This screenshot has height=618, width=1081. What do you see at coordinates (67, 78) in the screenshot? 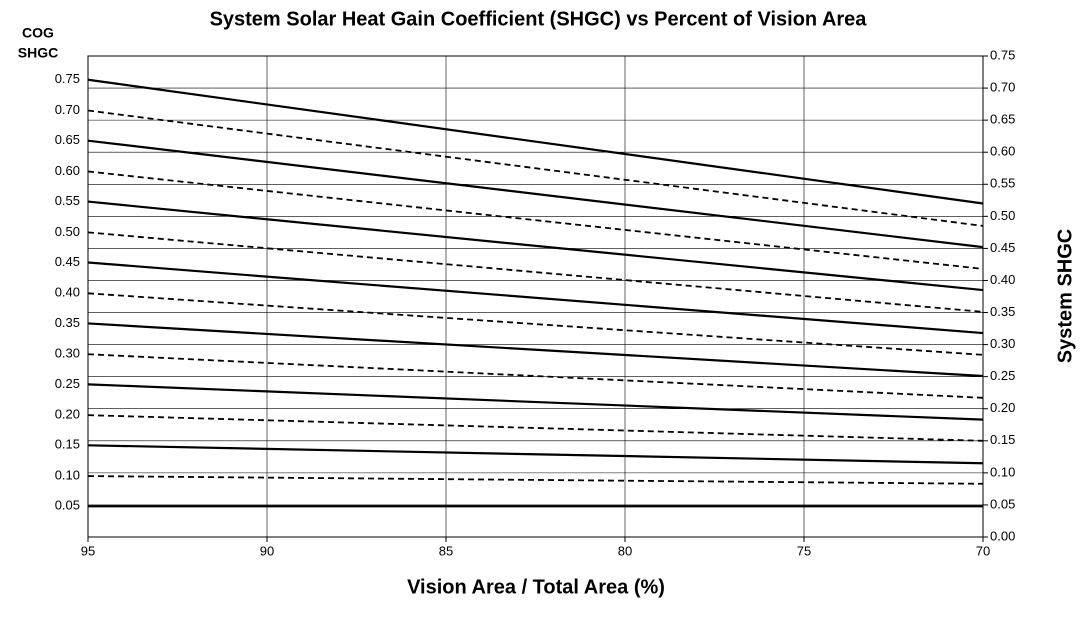
I see `cog-label: 0.75` at bounding box center [67, 78].